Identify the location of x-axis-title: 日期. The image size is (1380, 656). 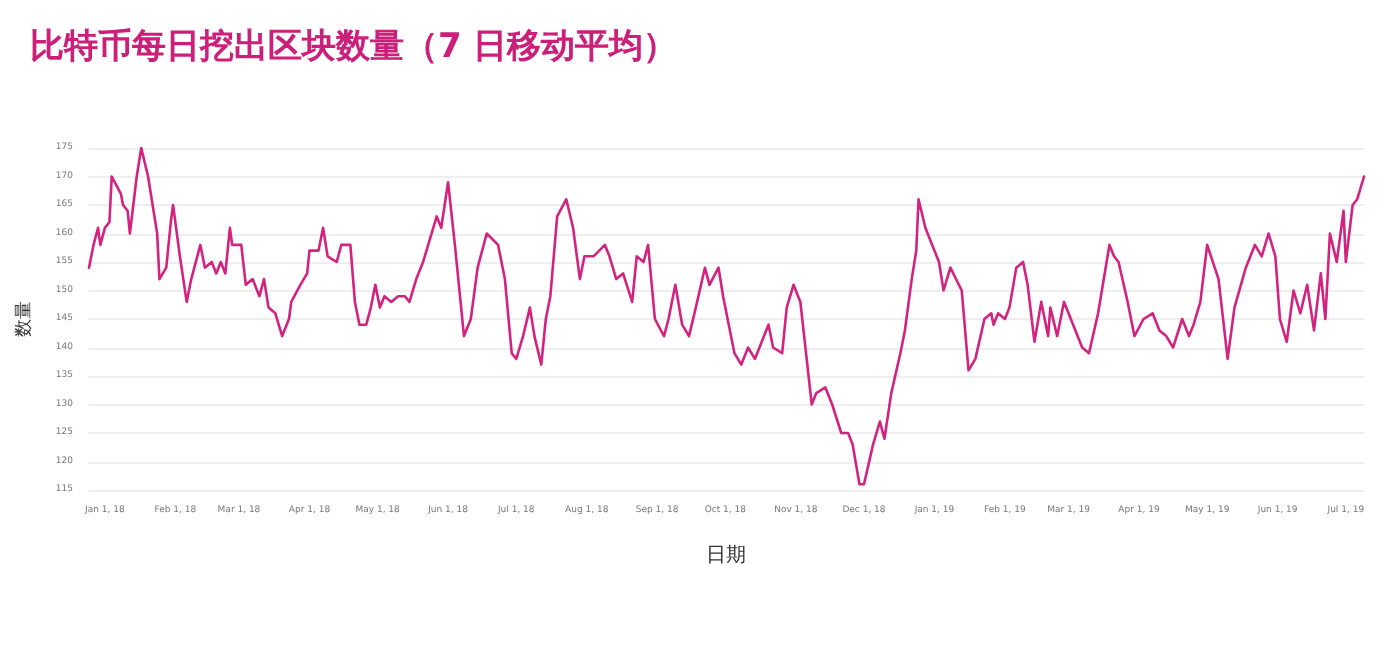
(726, 555).